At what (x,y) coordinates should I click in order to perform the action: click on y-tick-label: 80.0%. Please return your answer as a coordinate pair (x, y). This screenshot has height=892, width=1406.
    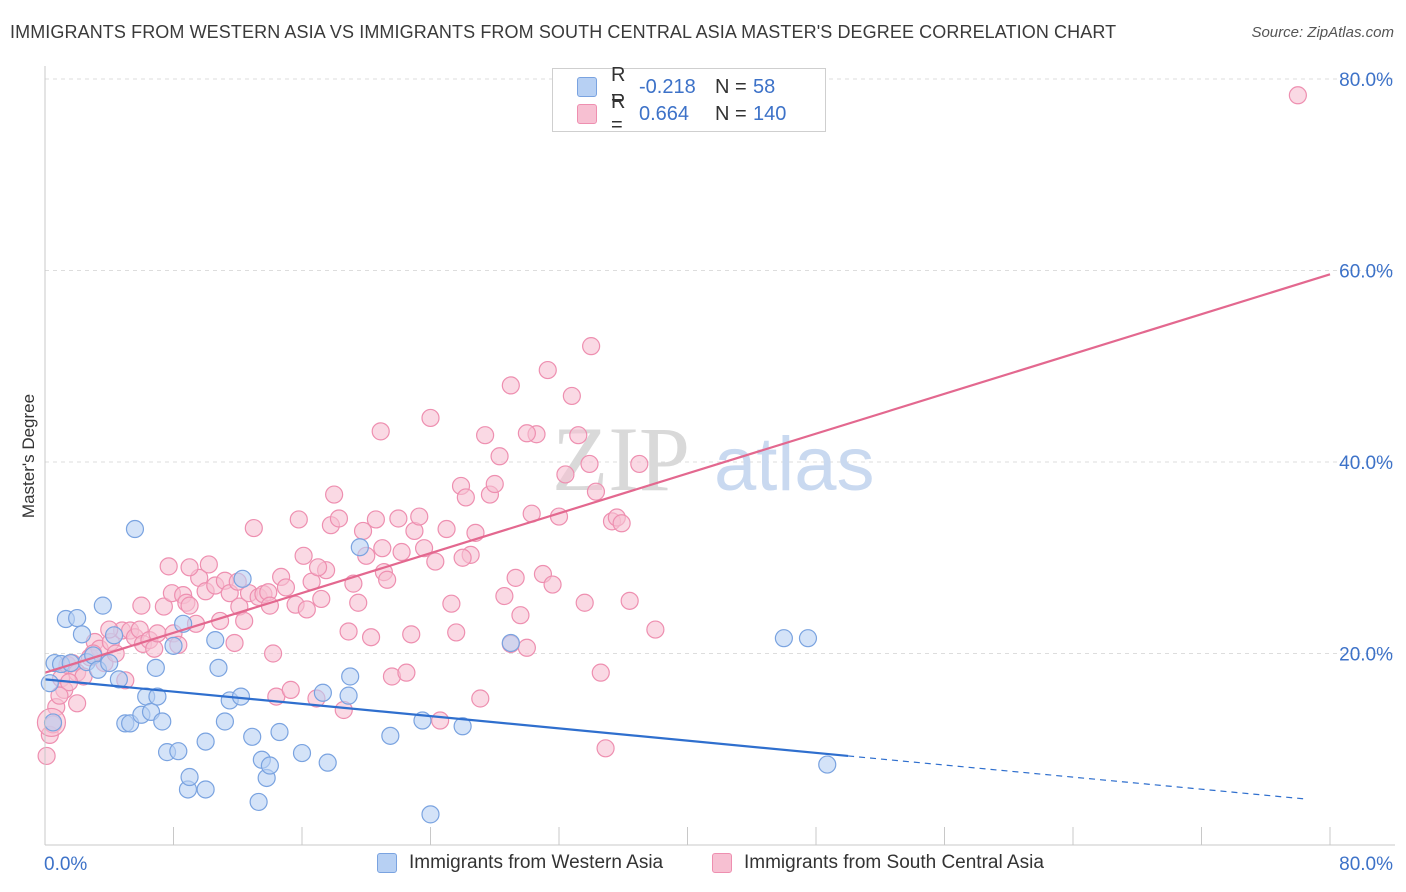
    Looking at the image, I should click on (1366, 80).